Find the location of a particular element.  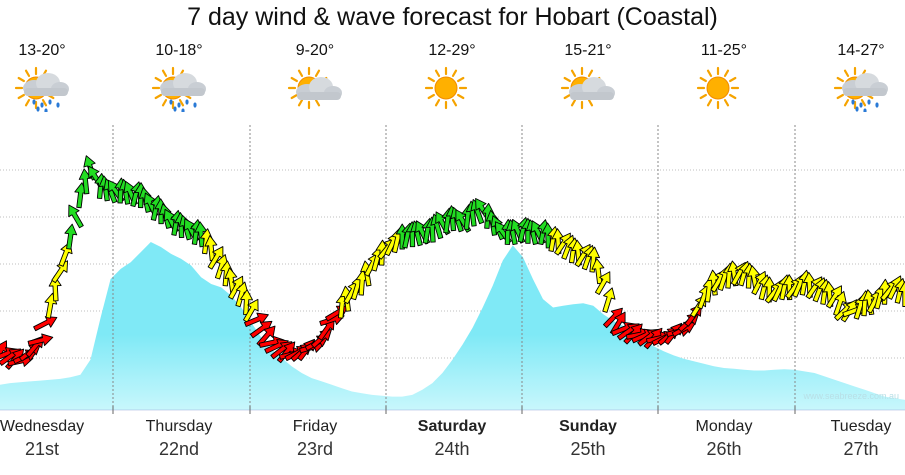

day-label-fri: Friday 23rd is located at coordinates (315, 439).